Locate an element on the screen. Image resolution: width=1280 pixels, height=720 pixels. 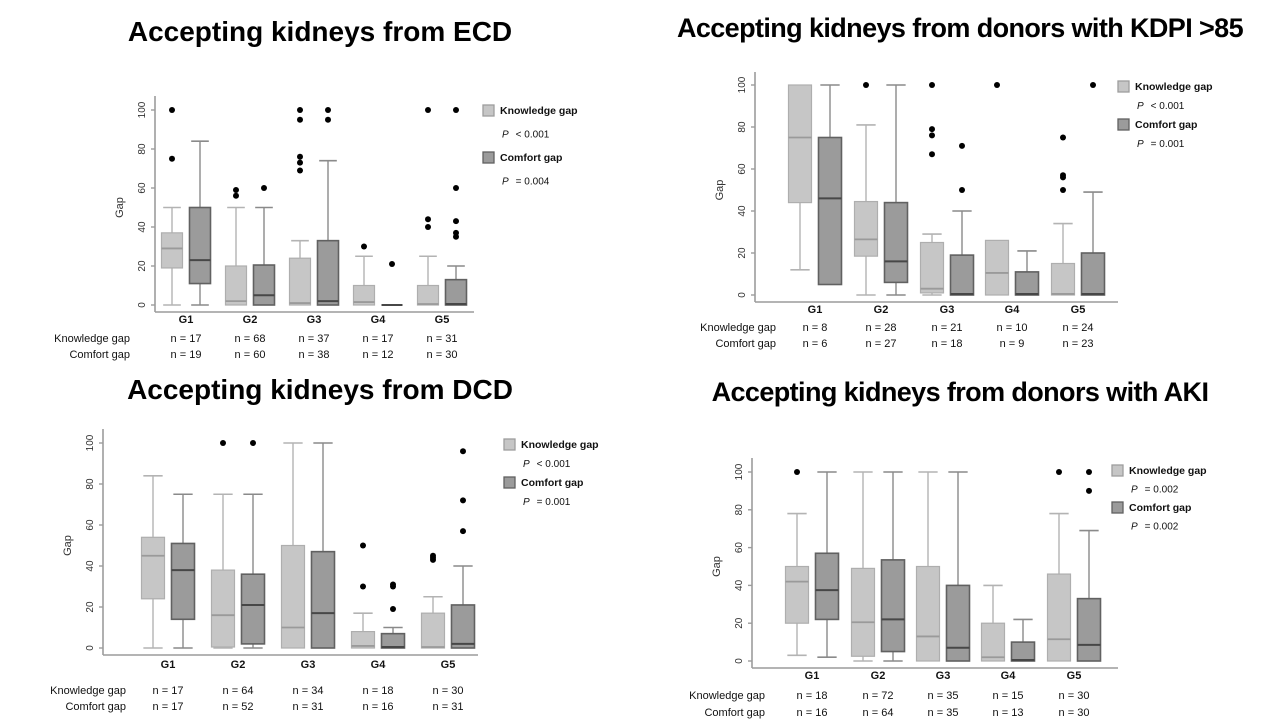
n-value-comfort-G2: n = 52 is located at coordinates (238, 707).